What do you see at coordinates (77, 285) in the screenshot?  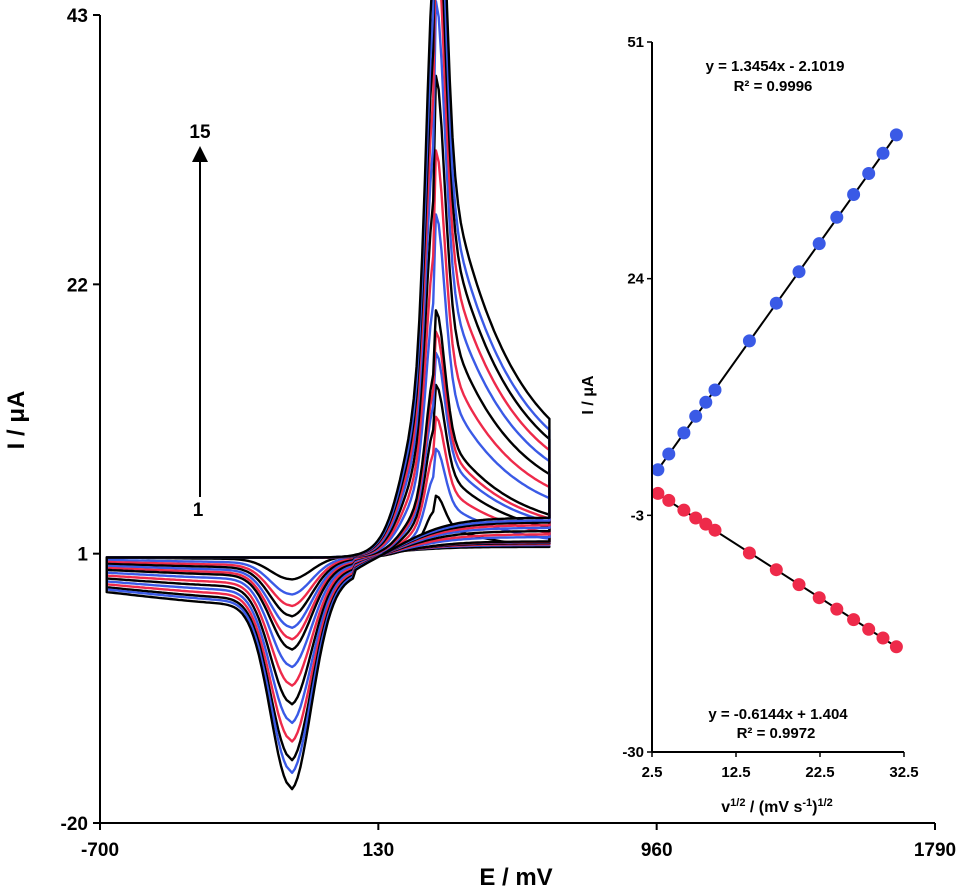 I see `y-tick-label: 22` at bounding box center [77, 285].